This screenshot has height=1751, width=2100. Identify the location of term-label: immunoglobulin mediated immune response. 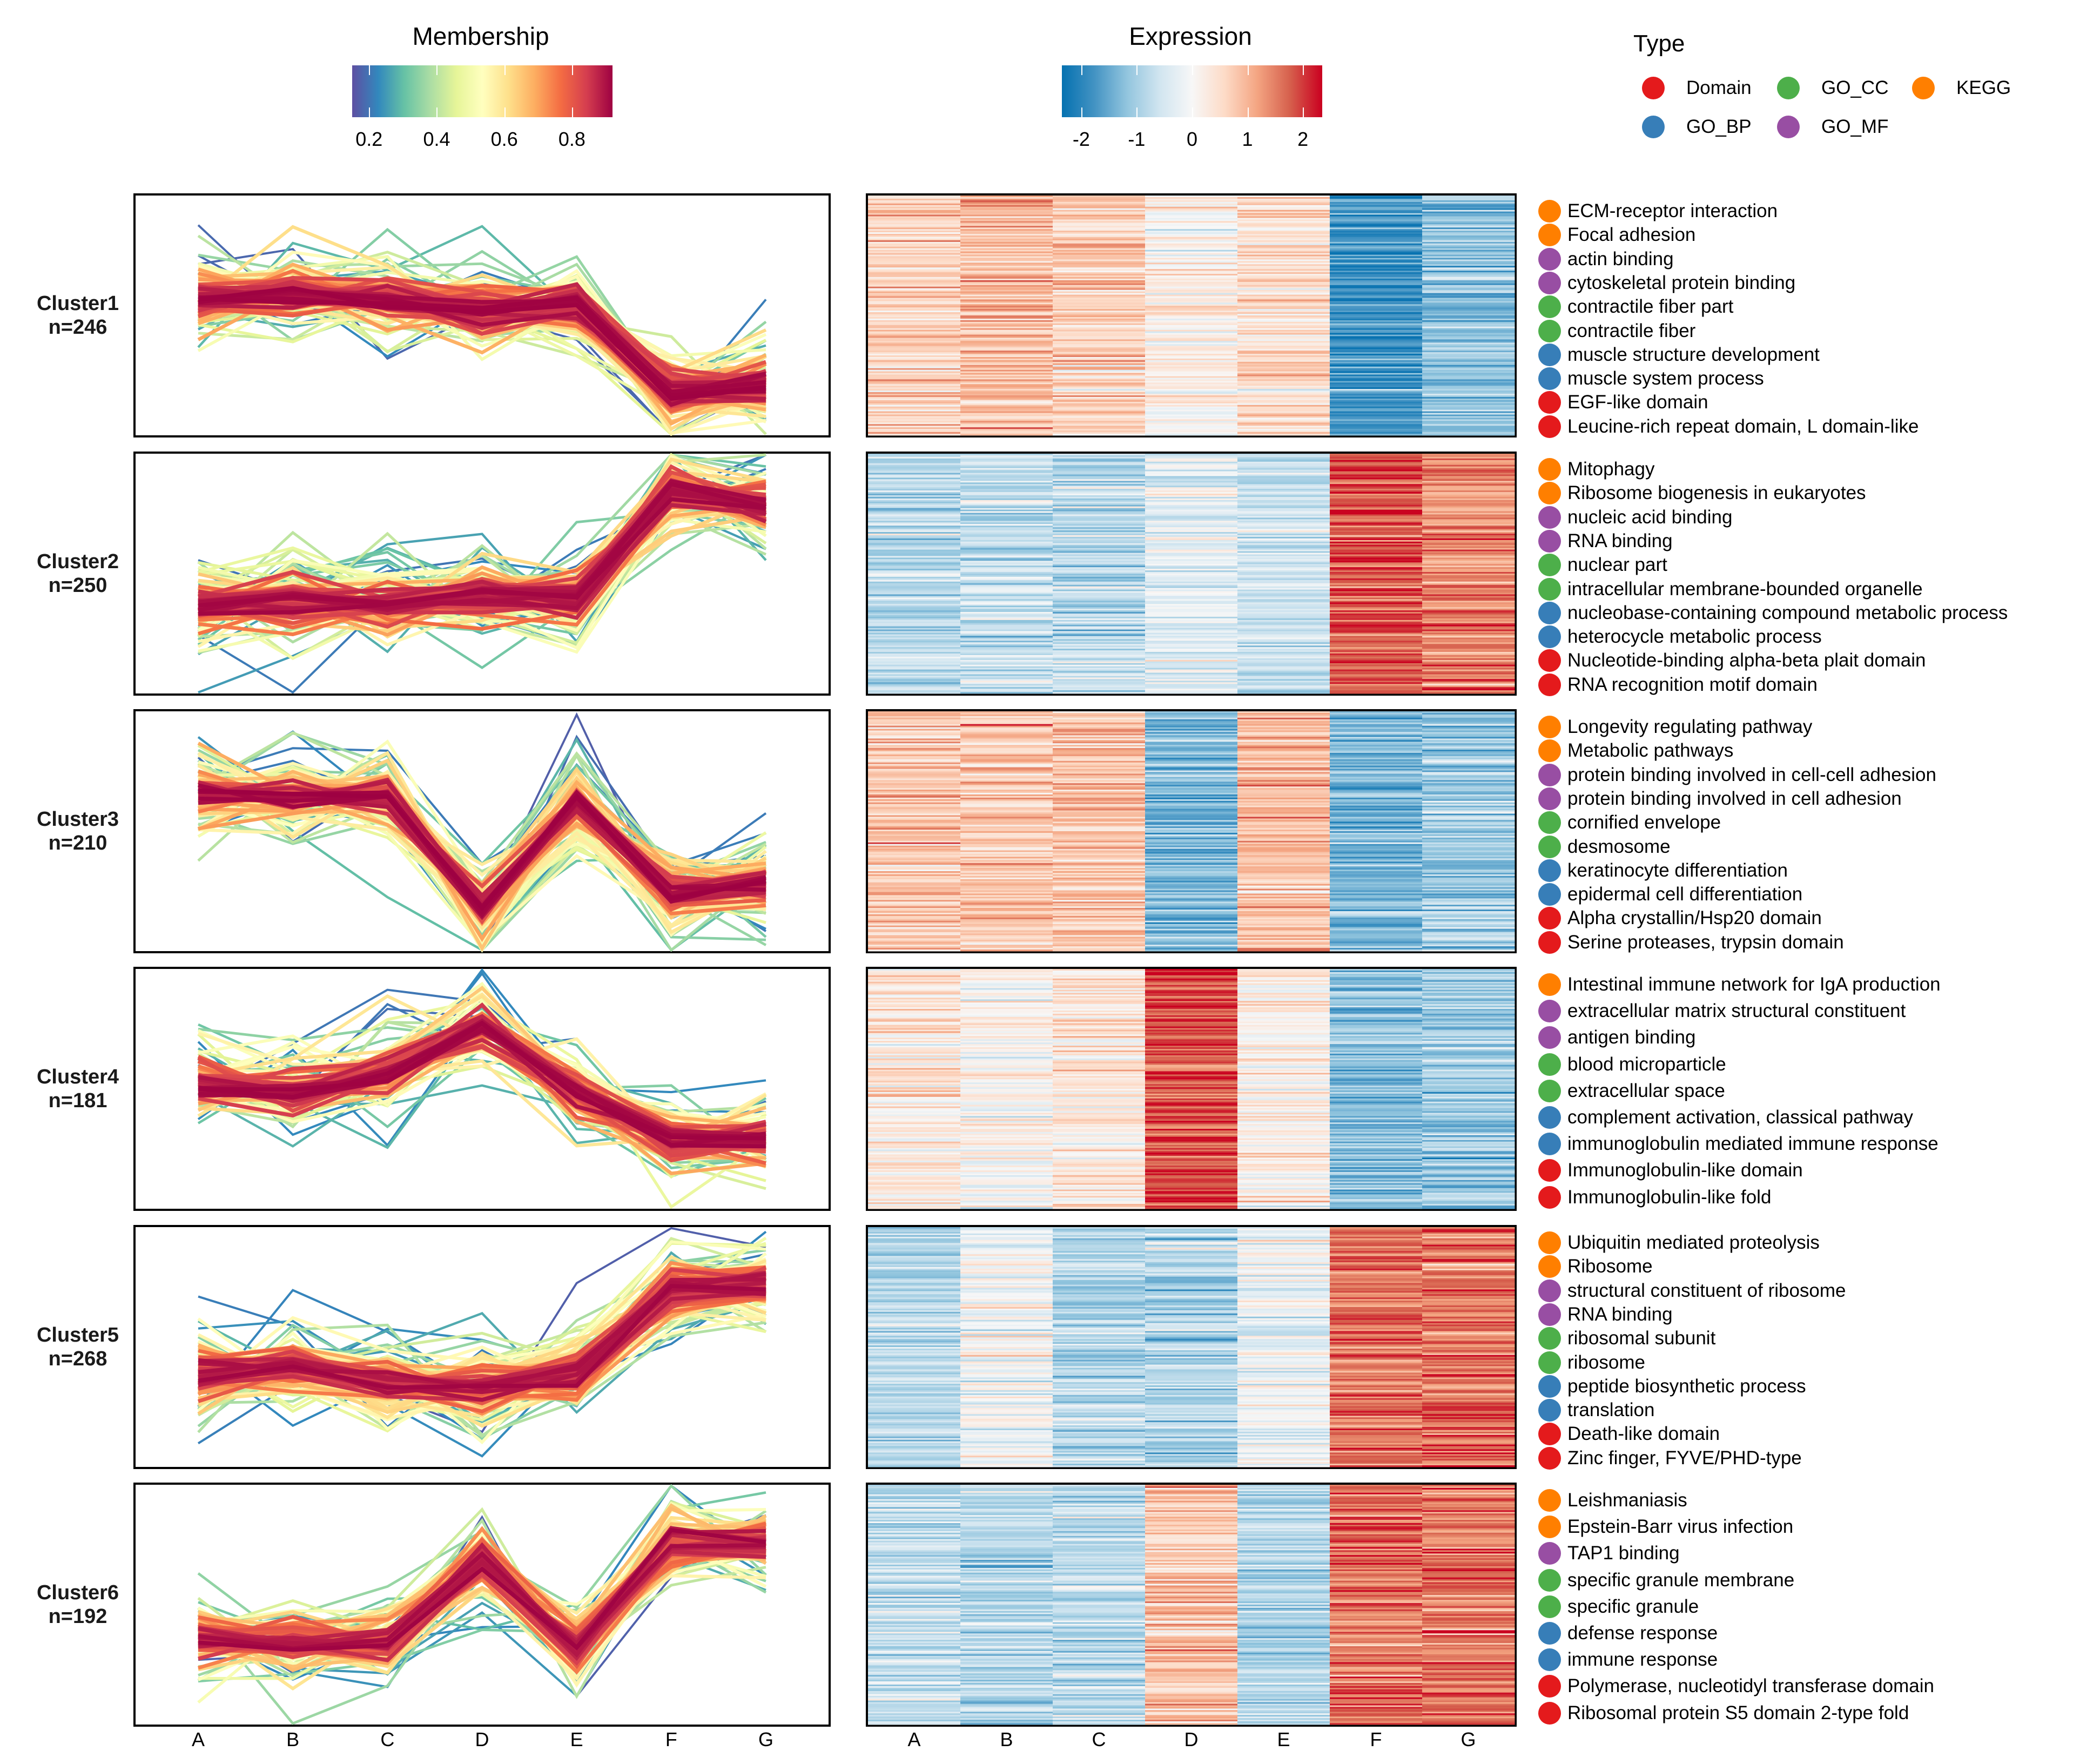
(1753, 1144).